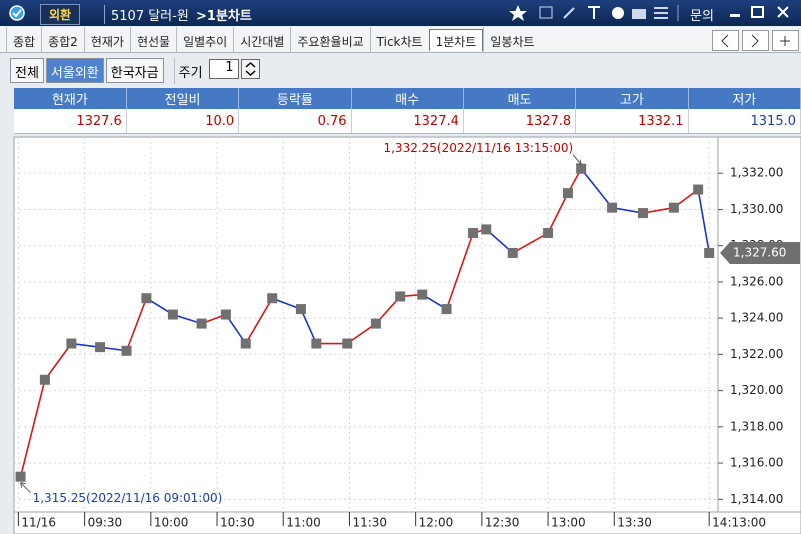 This screenshot has height=534, width=801. Describe the element at coordinates (756, 41) in the screenshot. I see `tab-scroll` at that location.